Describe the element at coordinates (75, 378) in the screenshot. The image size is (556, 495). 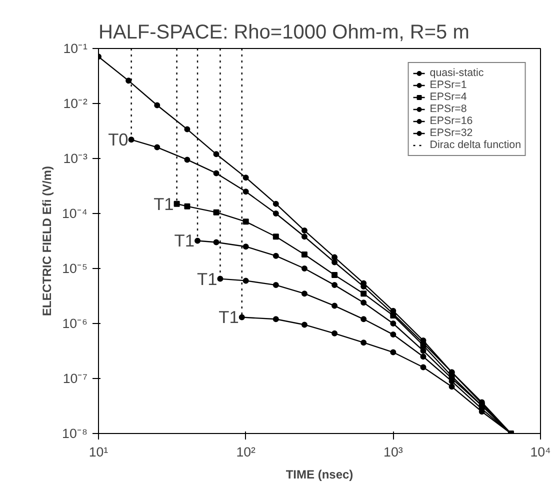
I see `y-tick-label: 10⁻⁷` at that location.